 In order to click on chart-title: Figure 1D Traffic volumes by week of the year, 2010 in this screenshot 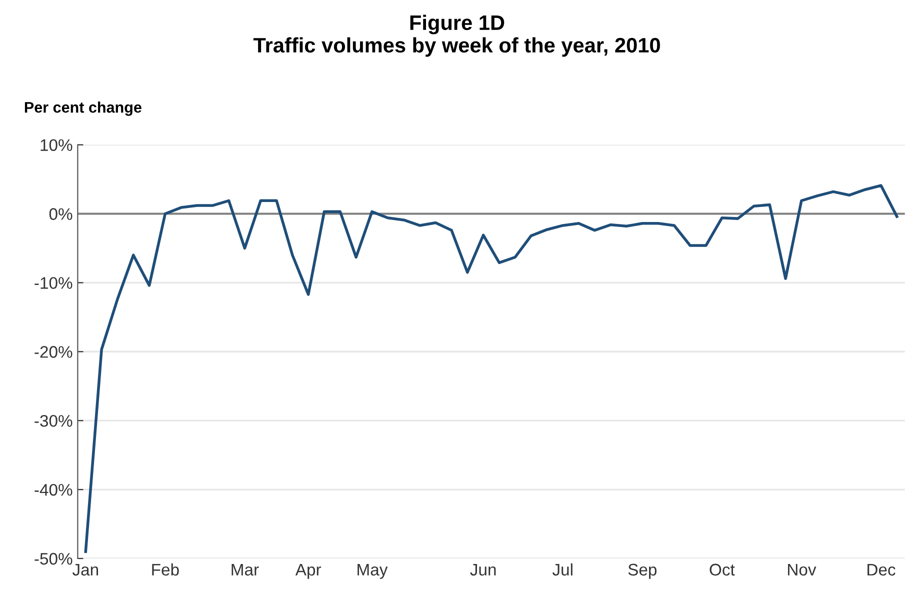, I will do `click(456, 35)`.